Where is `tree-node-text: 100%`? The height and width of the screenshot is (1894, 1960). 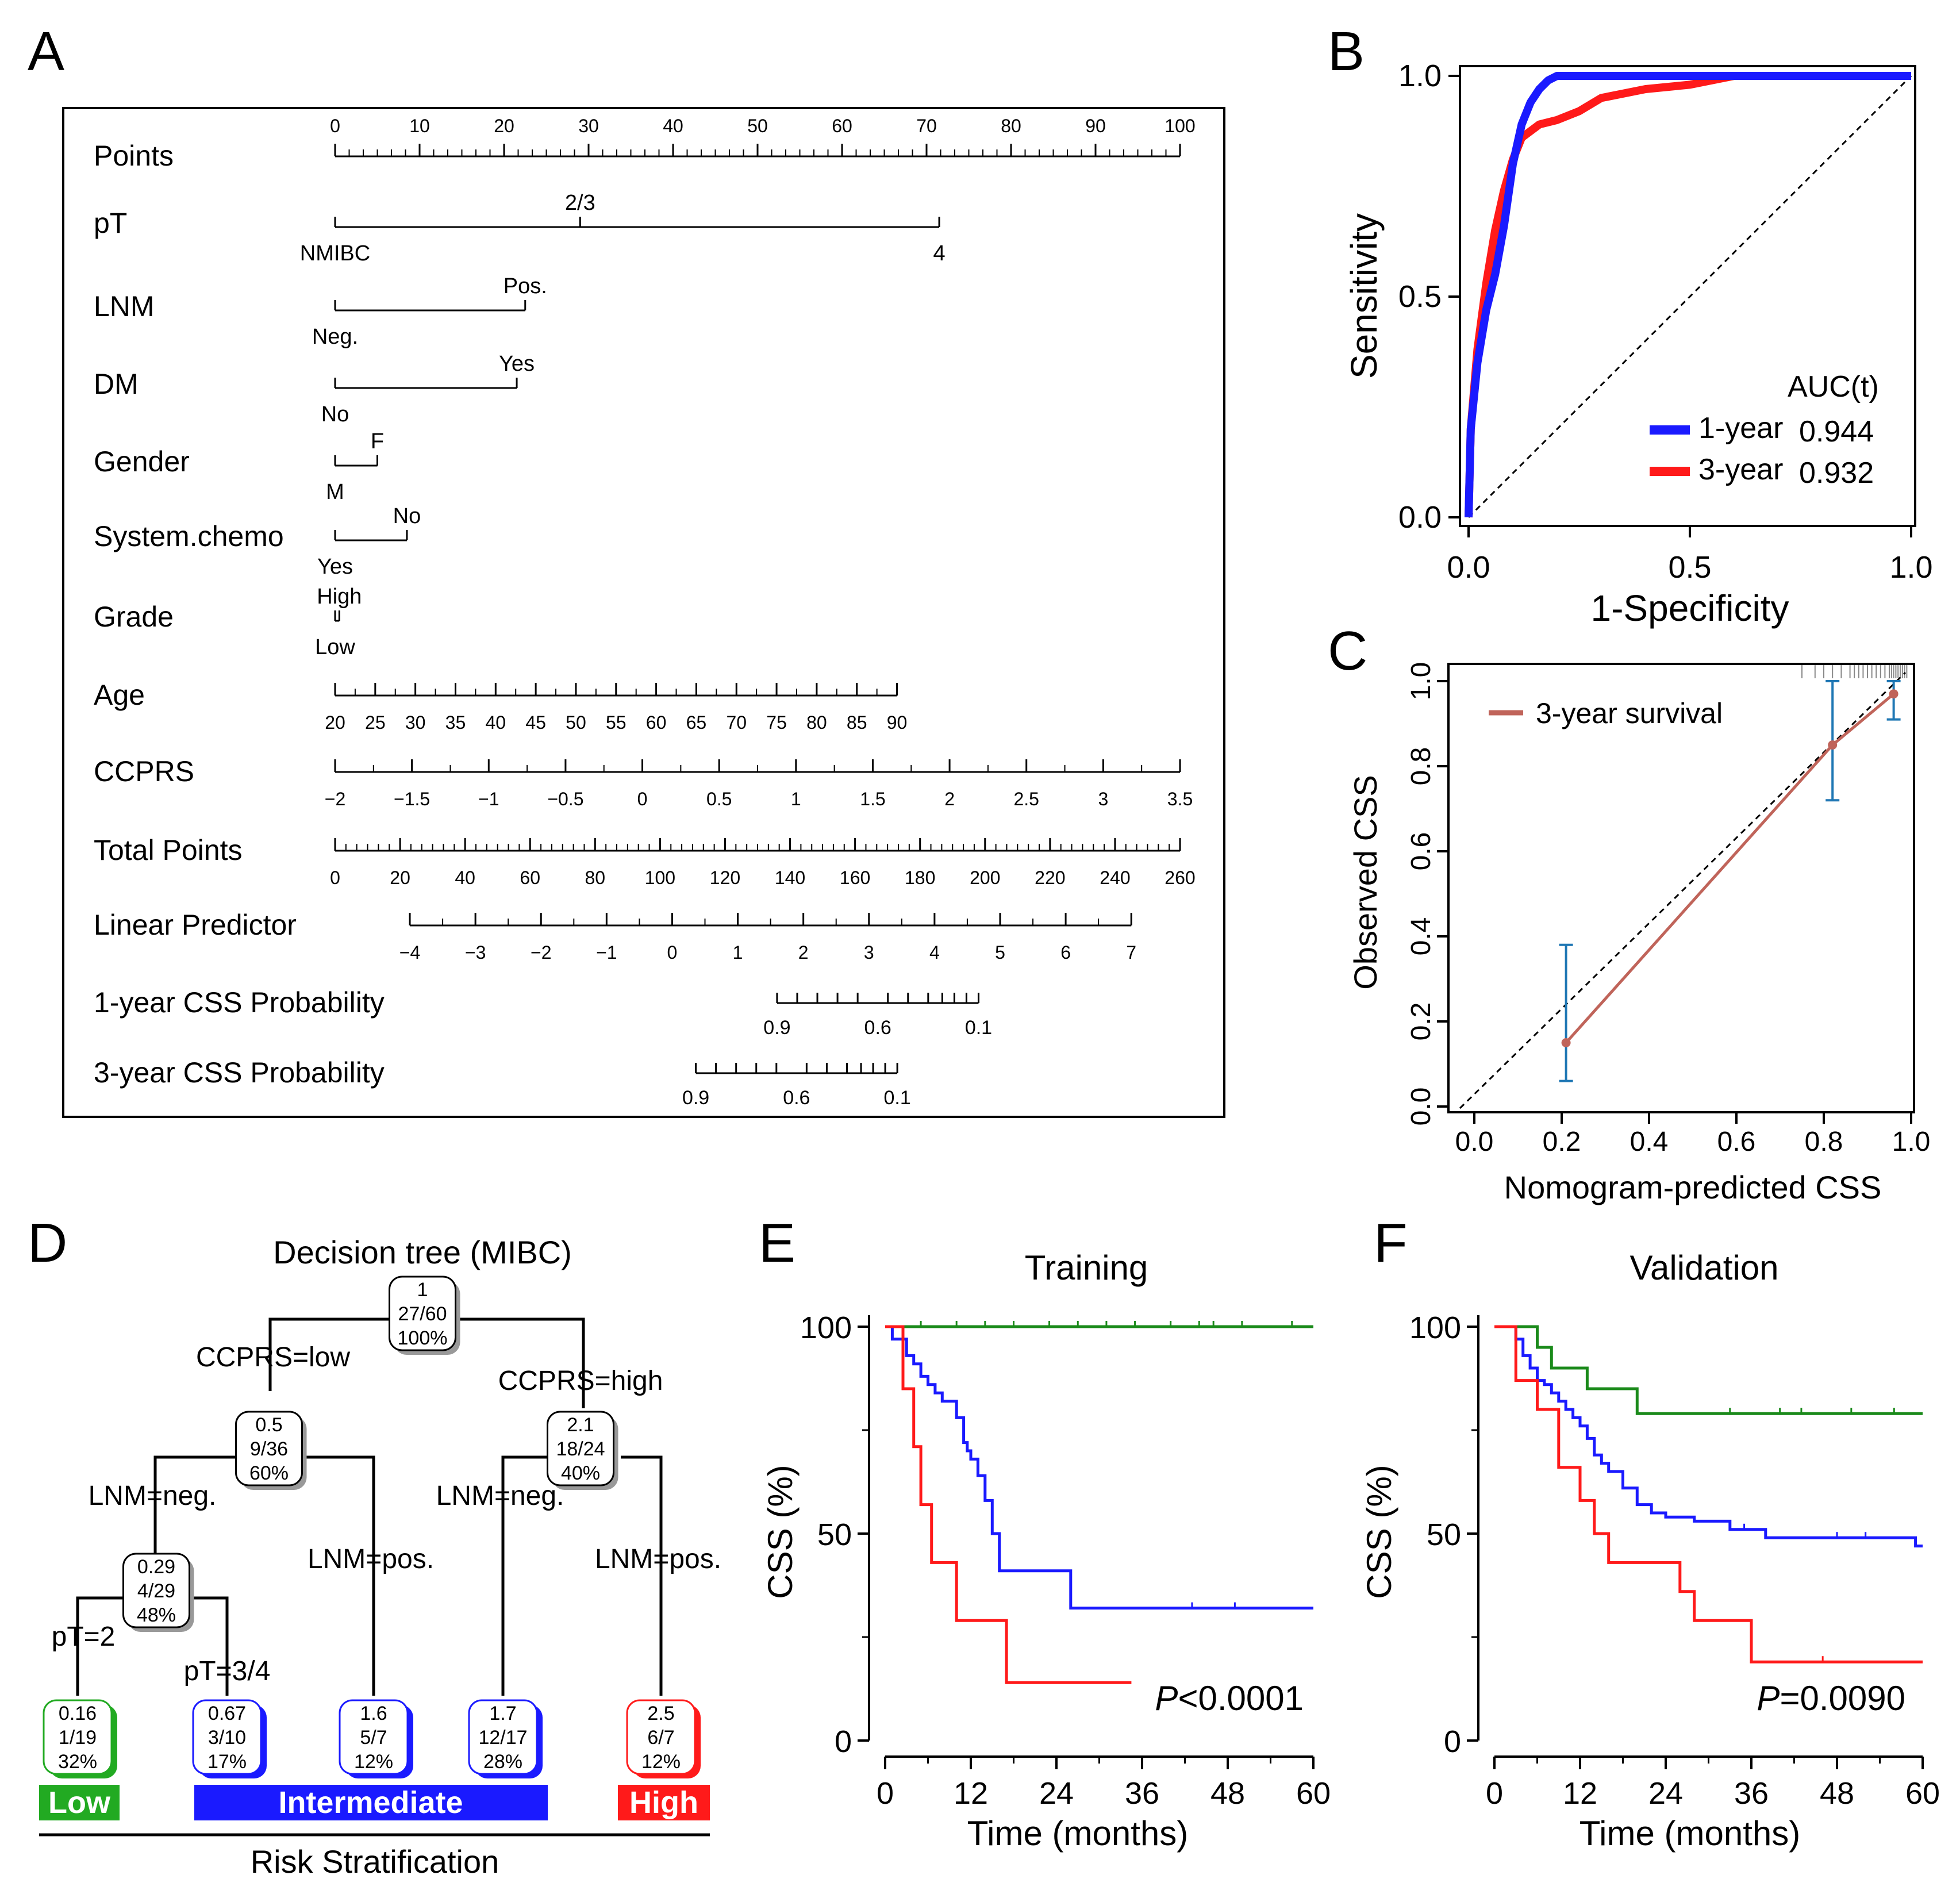
tree-node-text: 100% is located at coordinates (423, 1338).